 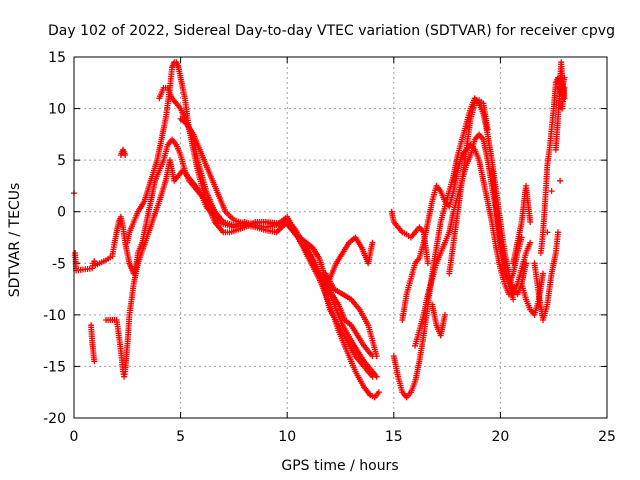 I want to click on series-track-n, so click(x=552, y=165).